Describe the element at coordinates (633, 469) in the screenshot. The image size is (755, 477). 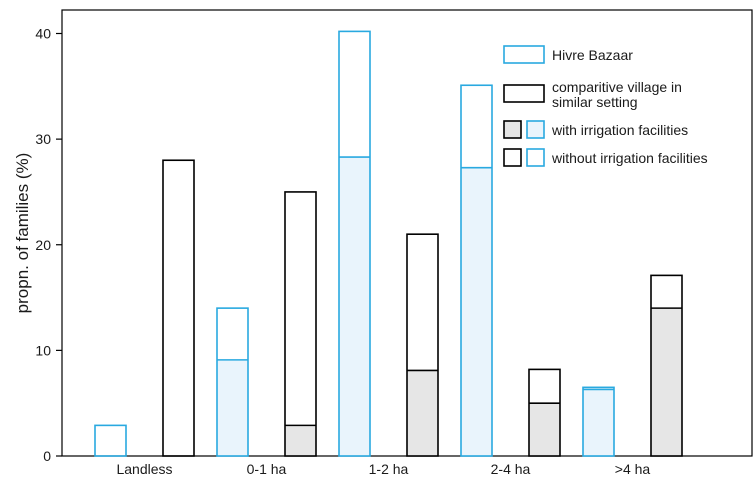
I see `x-tick-label: >4 ha` at that location.